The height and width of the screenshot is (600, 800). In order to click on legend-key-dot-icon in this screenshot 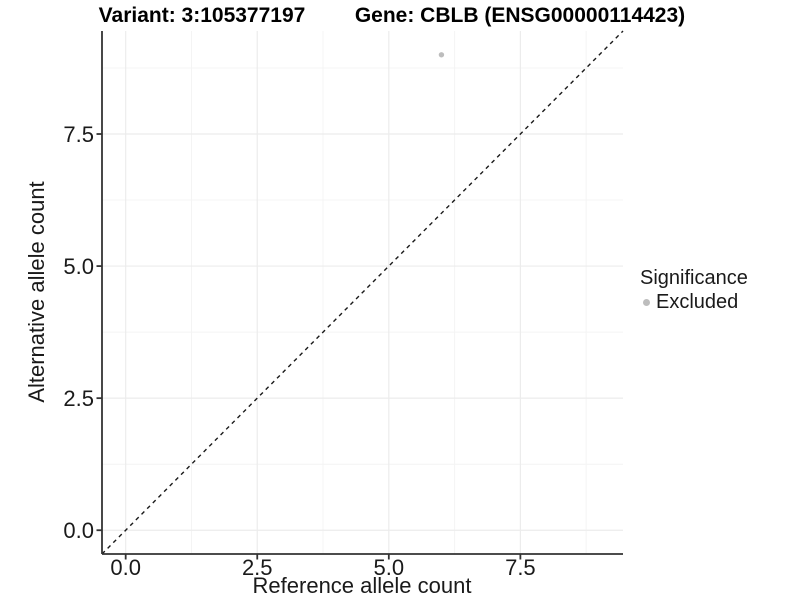, I will do `click(646, 302)`.